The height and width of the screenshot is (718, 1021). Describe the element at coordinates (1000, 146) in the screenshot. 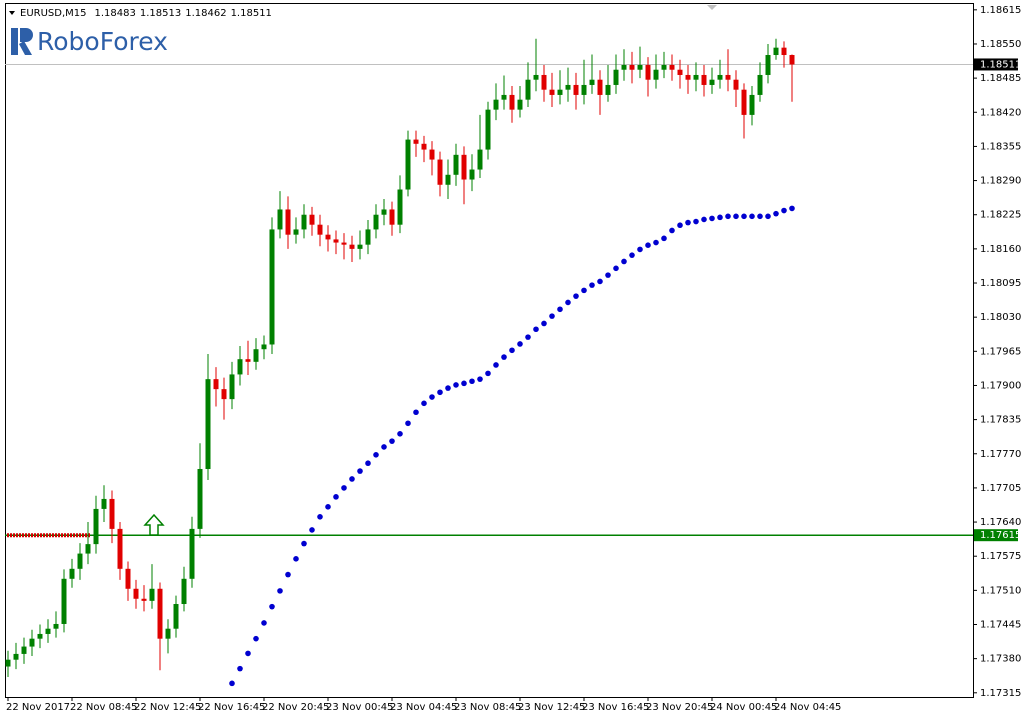

I see `y-tick-label: 1.18355` at that location.